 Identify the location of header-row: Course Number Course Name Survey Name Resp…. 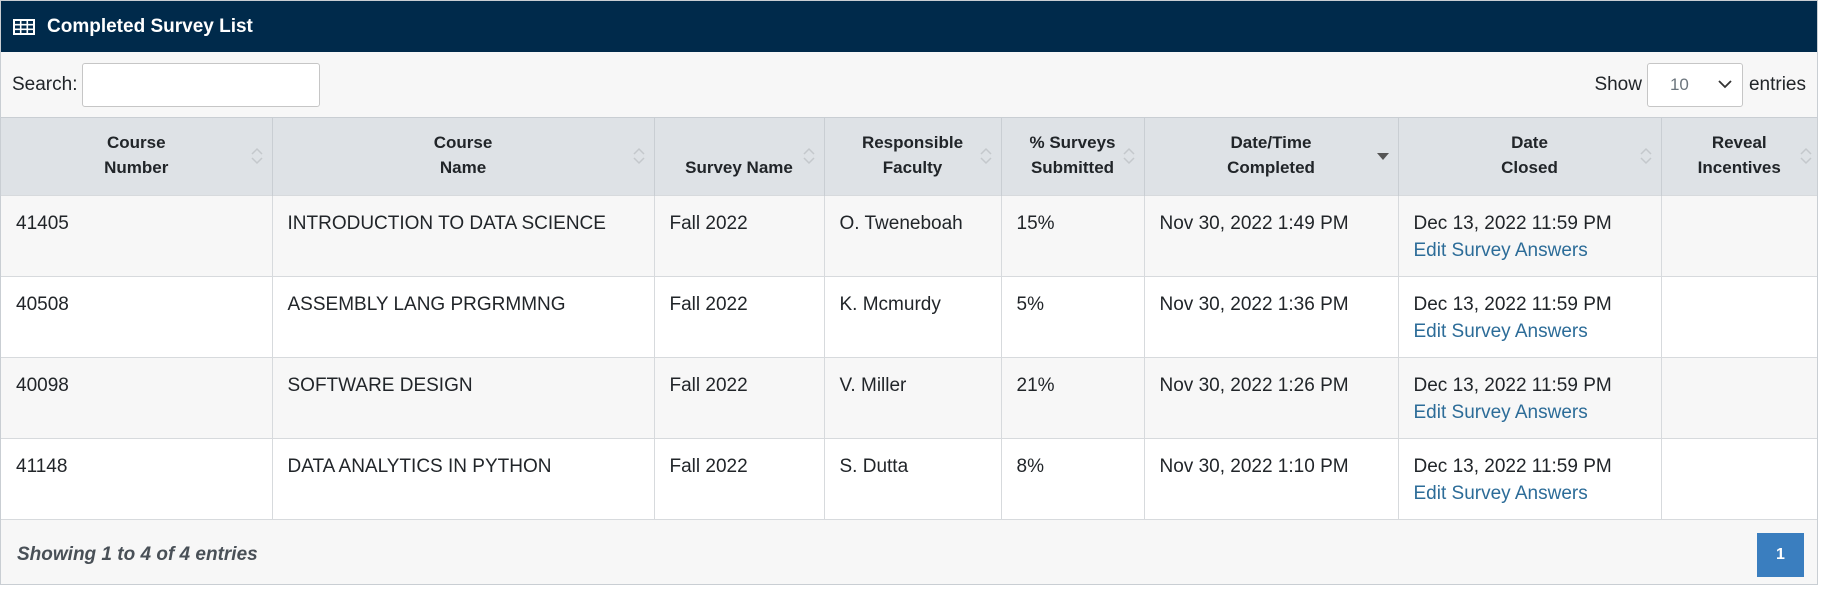
(909, 156).